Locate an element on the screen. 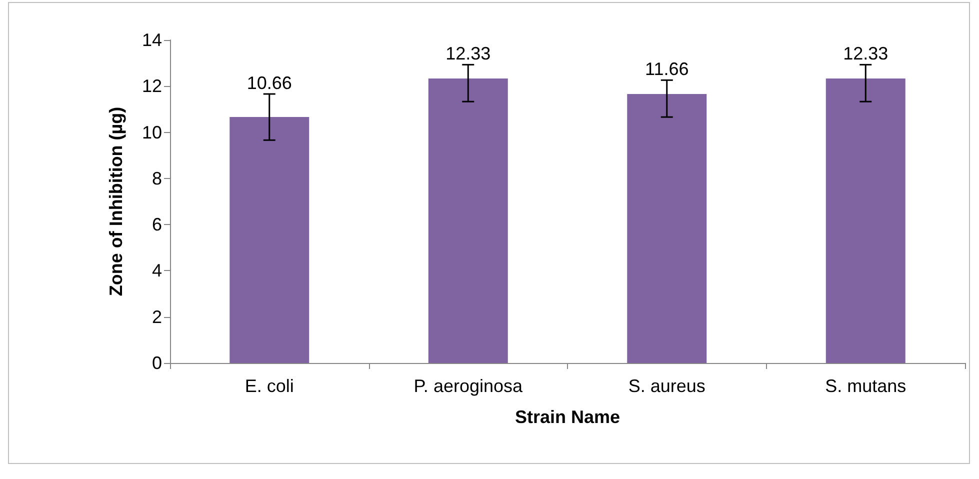 This screenshot has width=979, height=479. x-tick-label: S. mutans is located at coordinates (865, 386).